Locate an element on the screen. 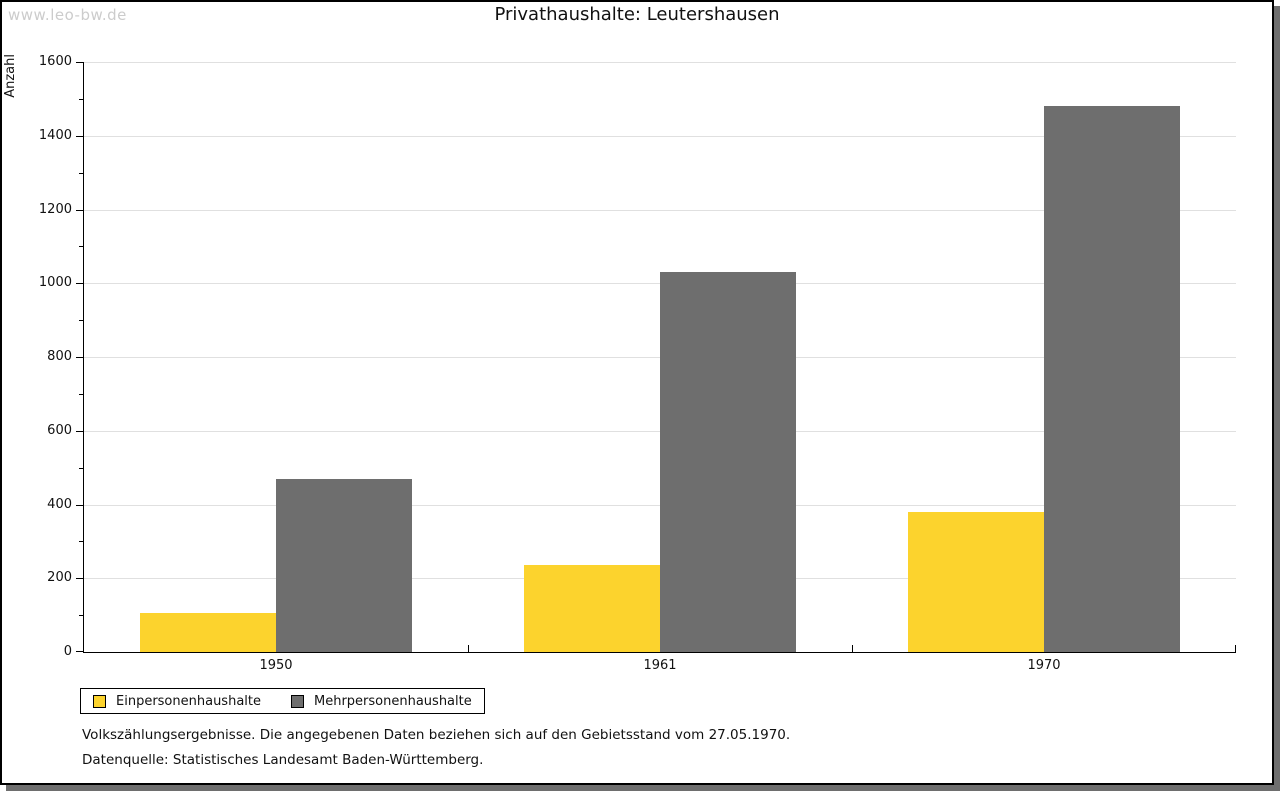 The width and height of the screenshot is (1280, 791). bar-einpersonenhaushalte-1970 is located at coordinates (975, 581).